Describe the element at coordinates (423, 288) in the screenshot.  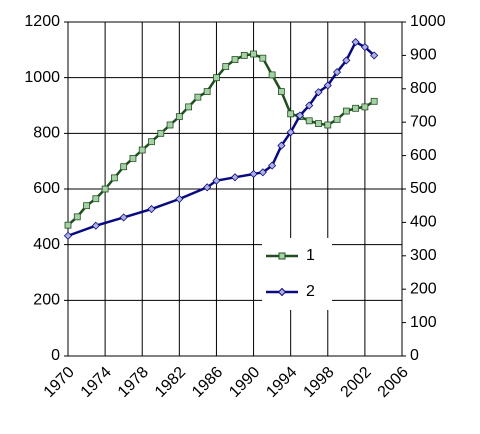
I see `y2-tick-label: 200` at that location.